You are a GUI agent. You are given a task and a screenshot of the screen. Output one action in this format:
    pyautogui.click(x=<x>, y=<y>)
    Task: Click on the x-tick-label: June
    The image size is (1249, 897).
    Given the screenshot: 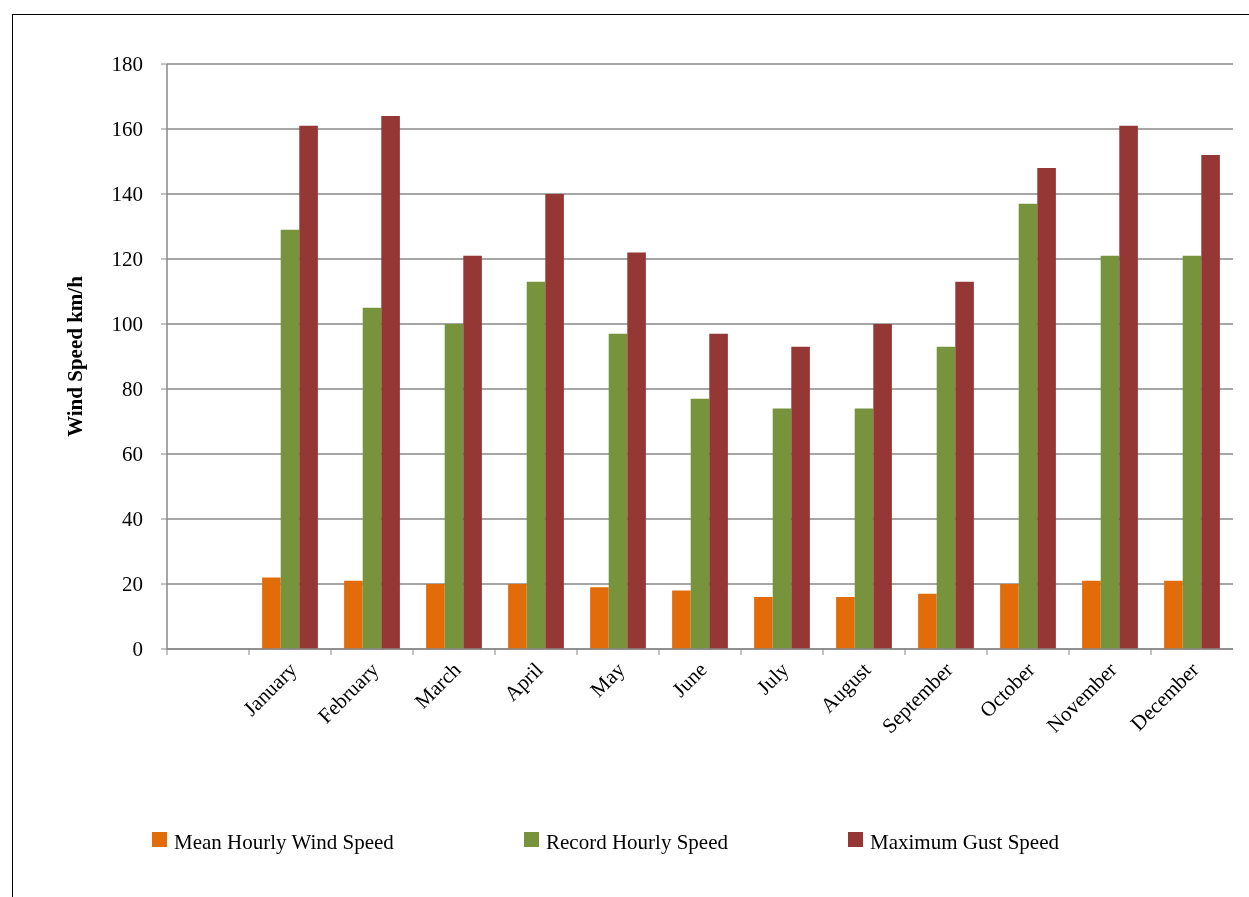 What is the action you would take?
    pyautogui.click(x=689, y=679)
    